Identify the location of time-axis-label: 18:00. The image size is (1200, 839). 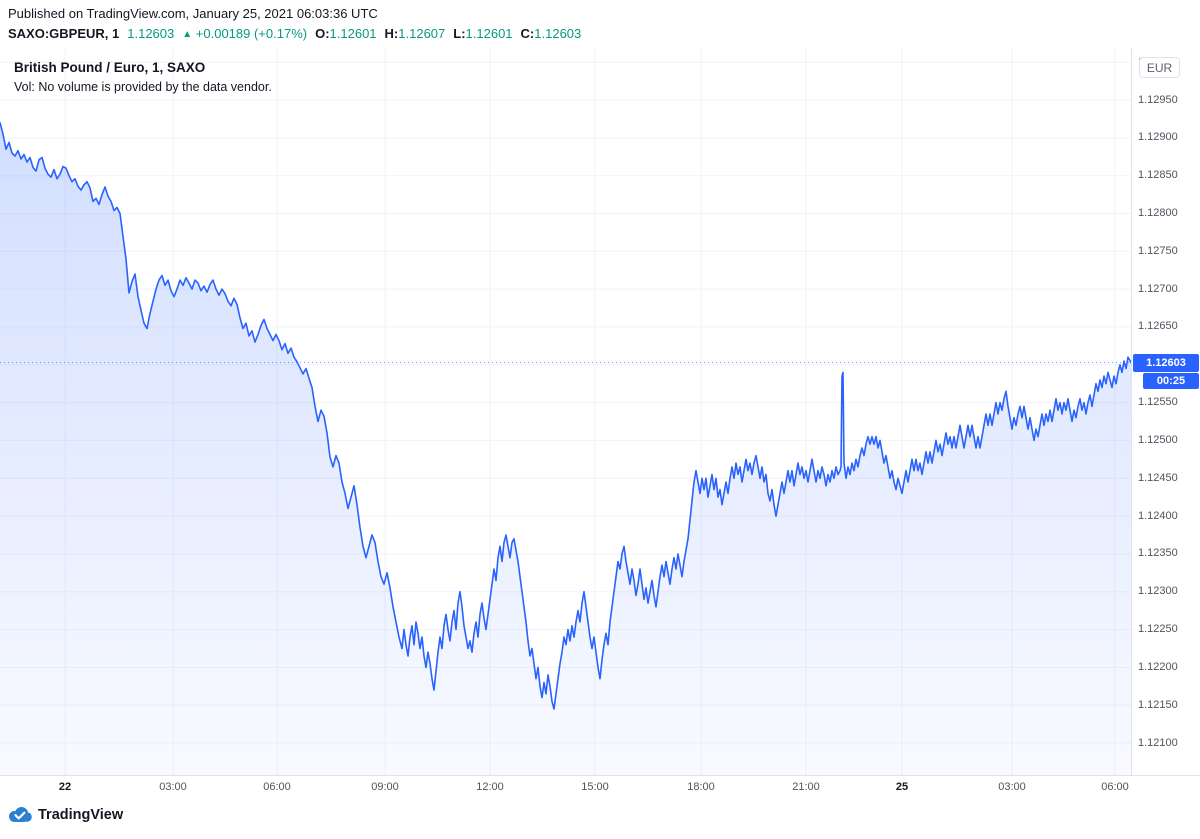
(701, 787).